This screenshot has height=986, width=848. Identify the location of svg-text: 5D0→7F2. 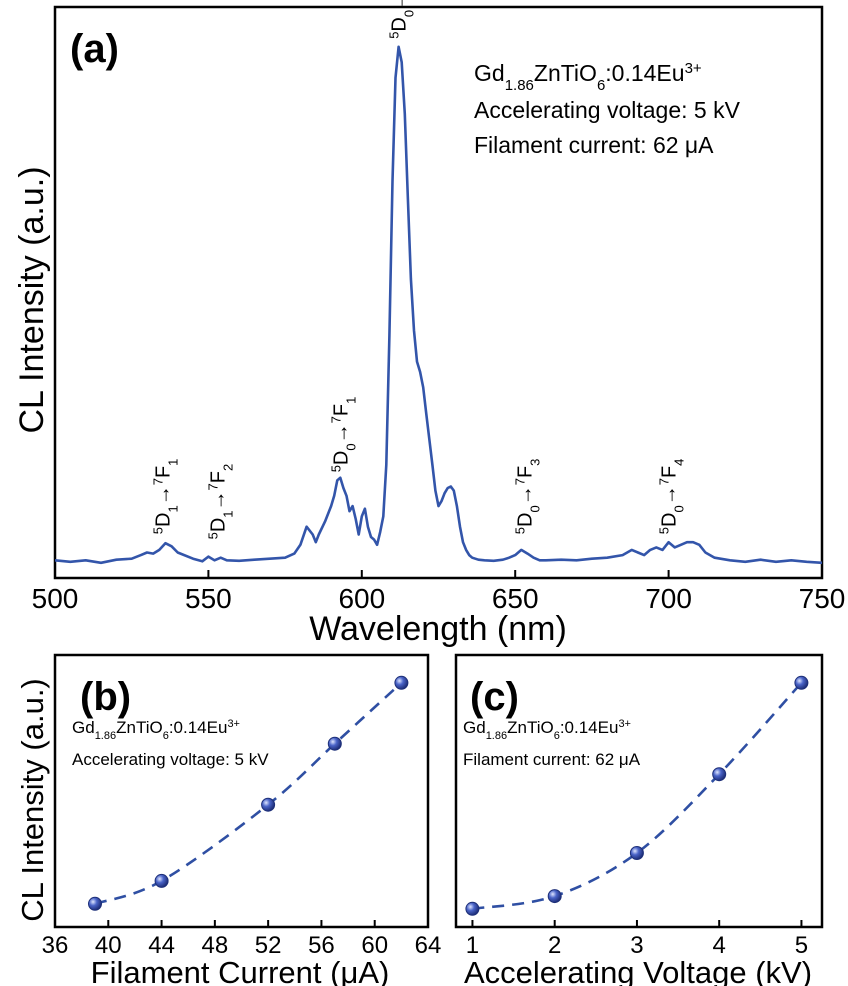
(401, 19).